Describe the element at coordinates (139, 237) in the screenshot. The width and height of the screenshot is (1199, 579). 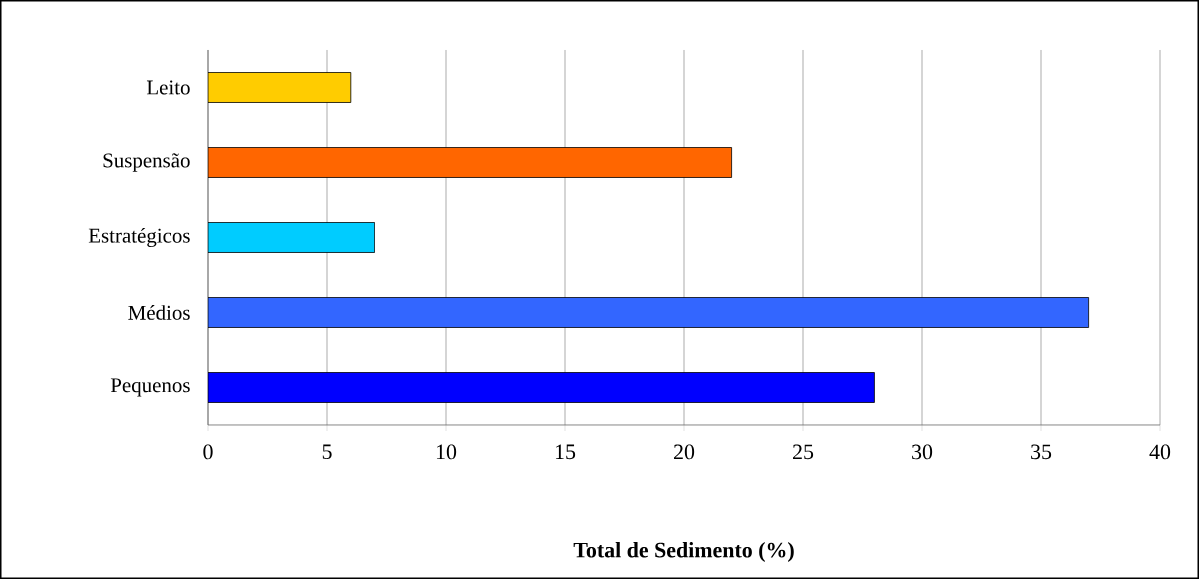
I see `y-tick-label: Estratégicos` at that location.